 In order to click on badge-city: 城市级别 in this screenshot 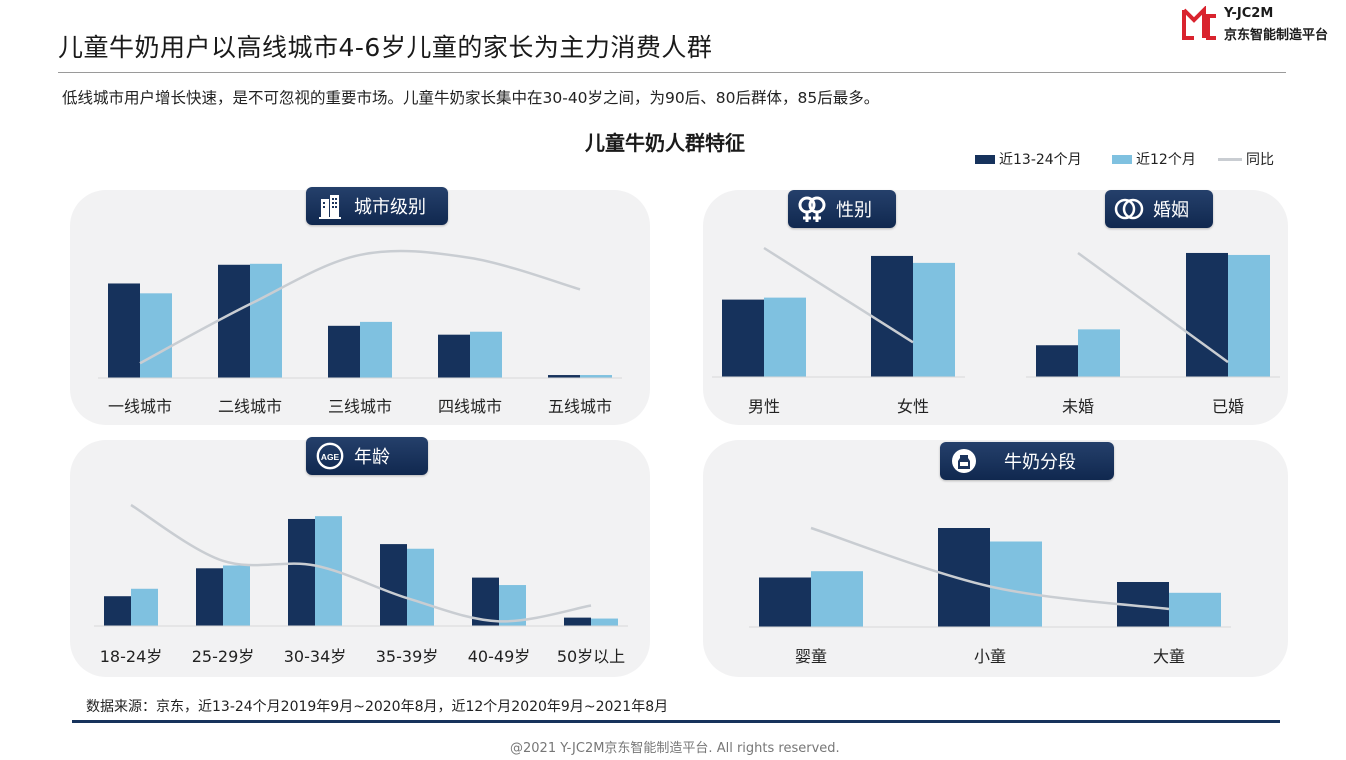, I will do `click(377, 206)`.